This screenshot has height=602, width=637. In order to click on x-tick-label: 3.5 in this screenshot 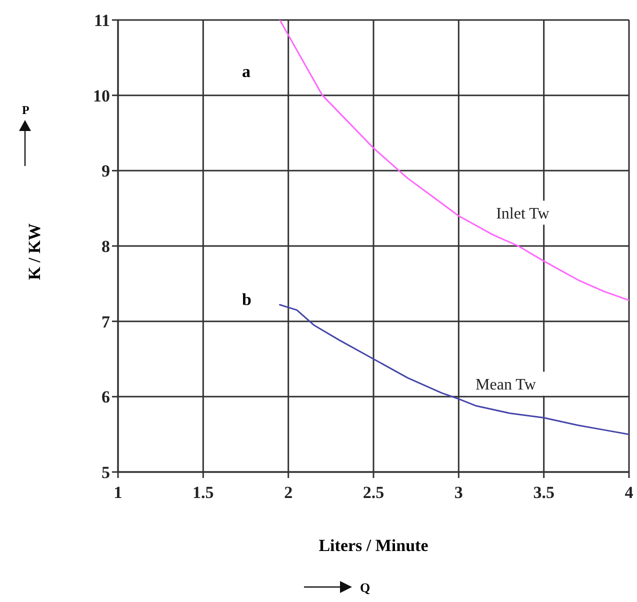, I will do `click(543, 492)`.